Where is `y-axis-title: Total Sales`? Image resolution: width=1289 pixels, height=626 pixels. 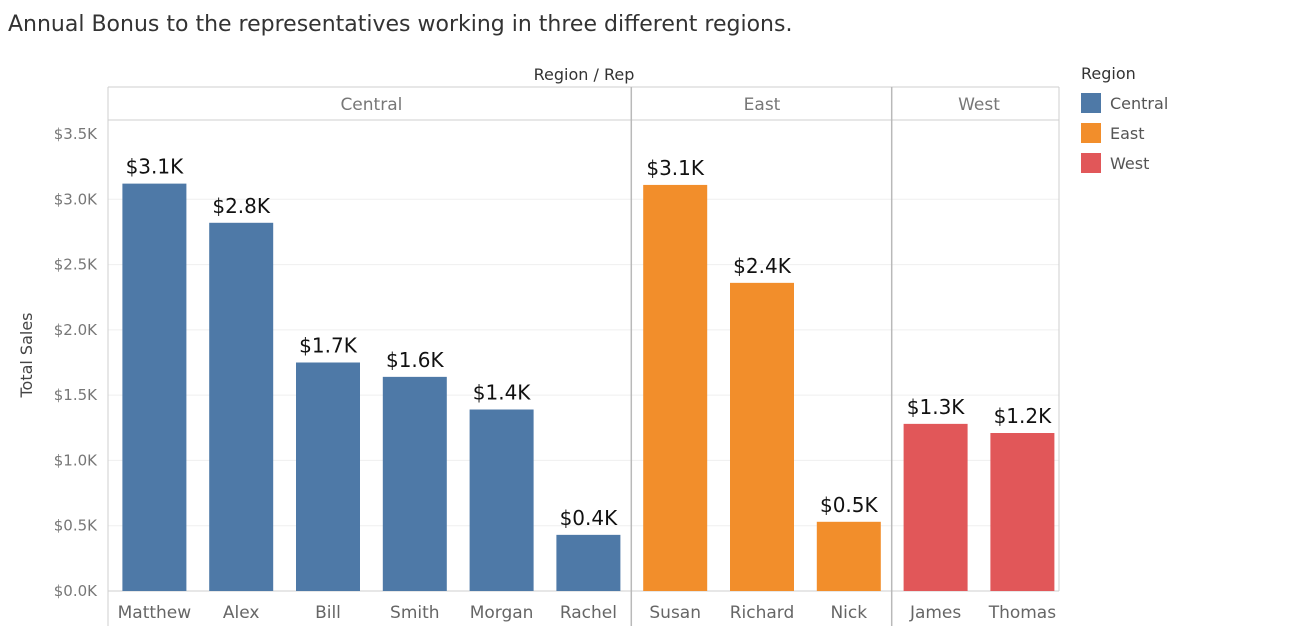 y-axis-title: Total Sales is located at coordinates (26, 355).